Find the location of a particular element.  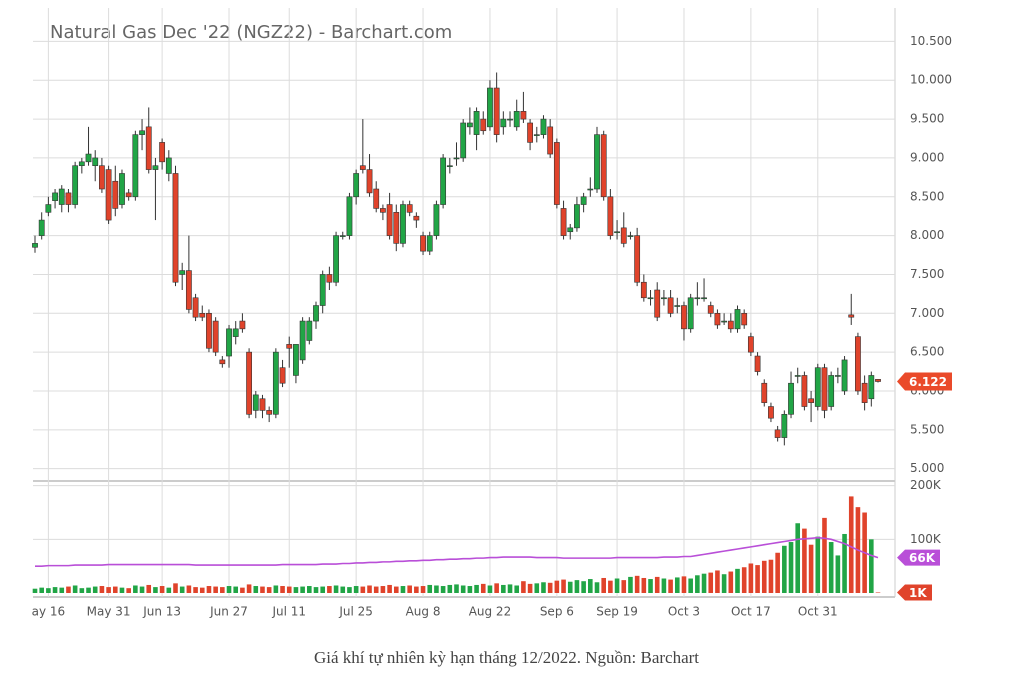

y2-tick-label: 200K is located at coordinates (926, 485).